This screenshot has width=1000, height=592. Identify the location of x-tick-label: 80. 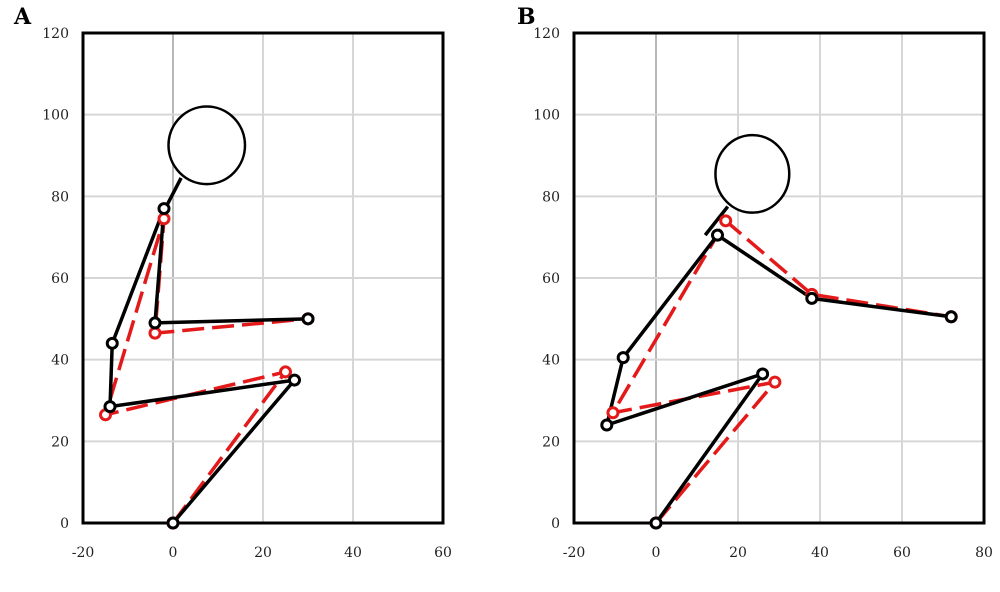
(984, 553).